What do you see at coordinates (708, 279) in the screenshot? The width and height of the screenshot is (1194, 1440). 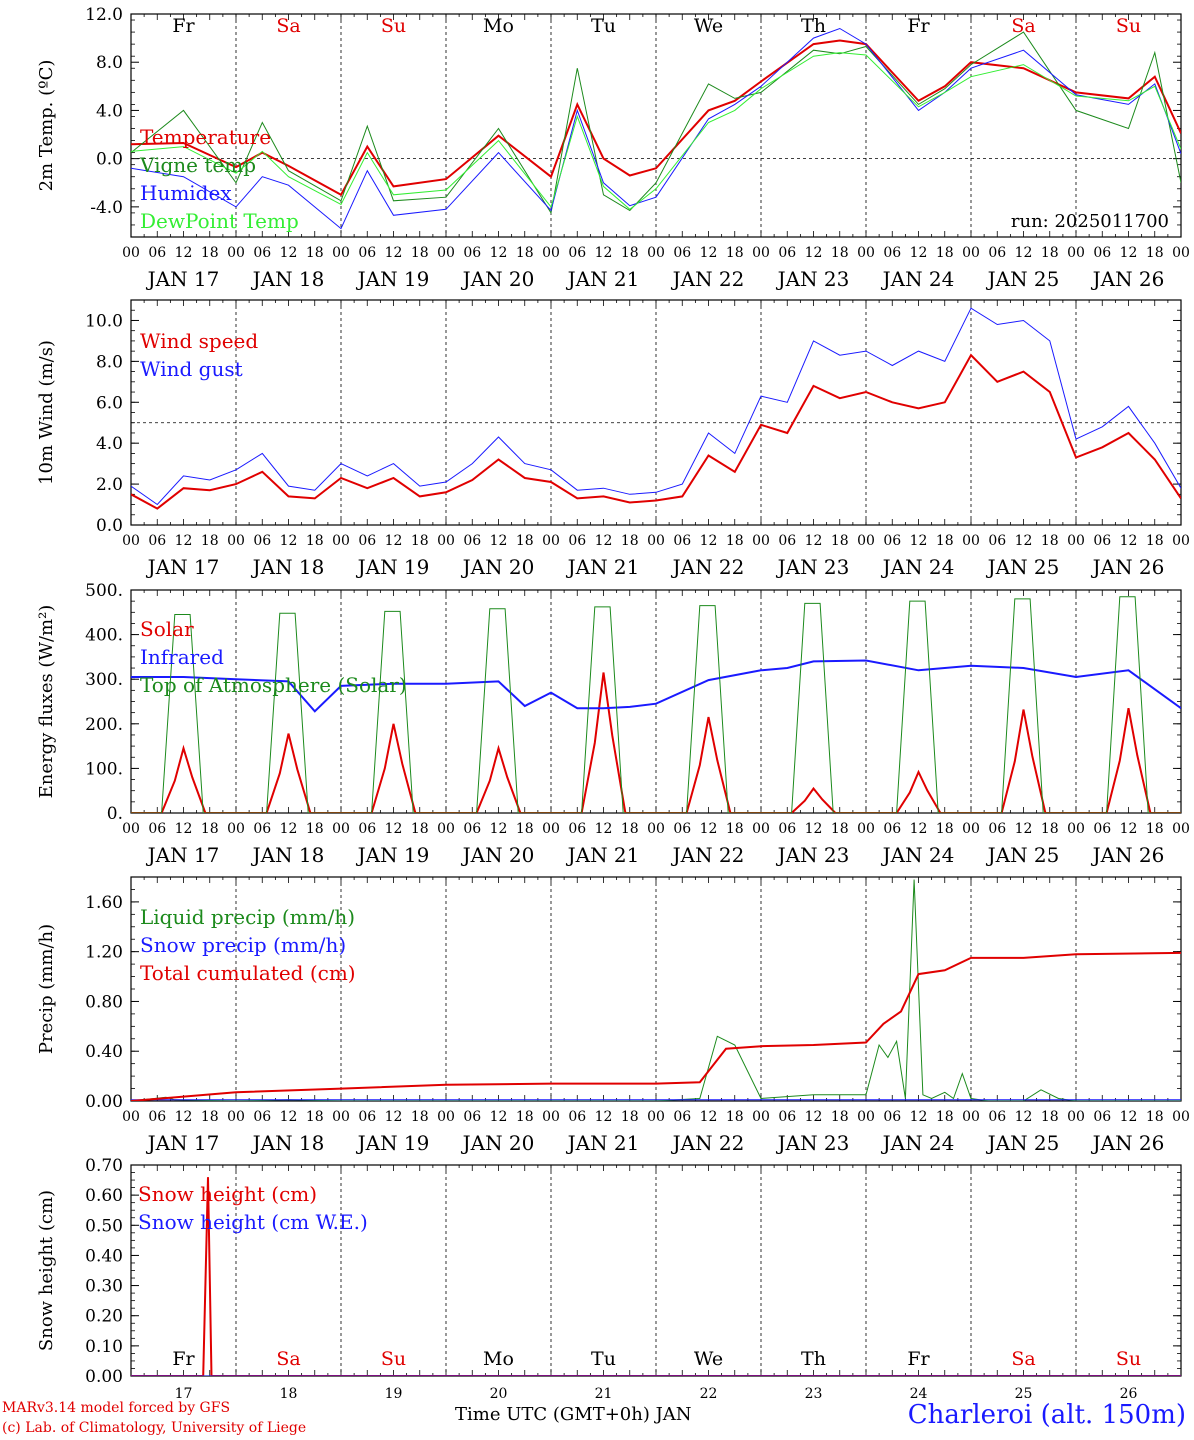 I see `temp-date-label: JAN 22` at bounding box center [708, 279].